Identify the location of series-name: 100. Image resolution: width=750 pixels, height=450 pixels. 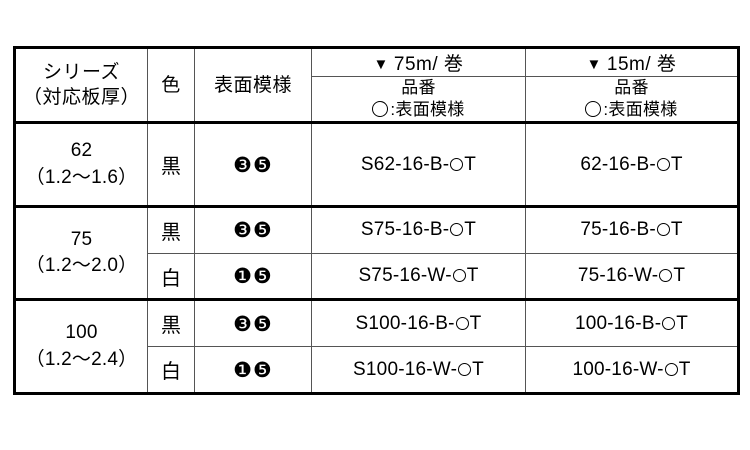
(81, 333).